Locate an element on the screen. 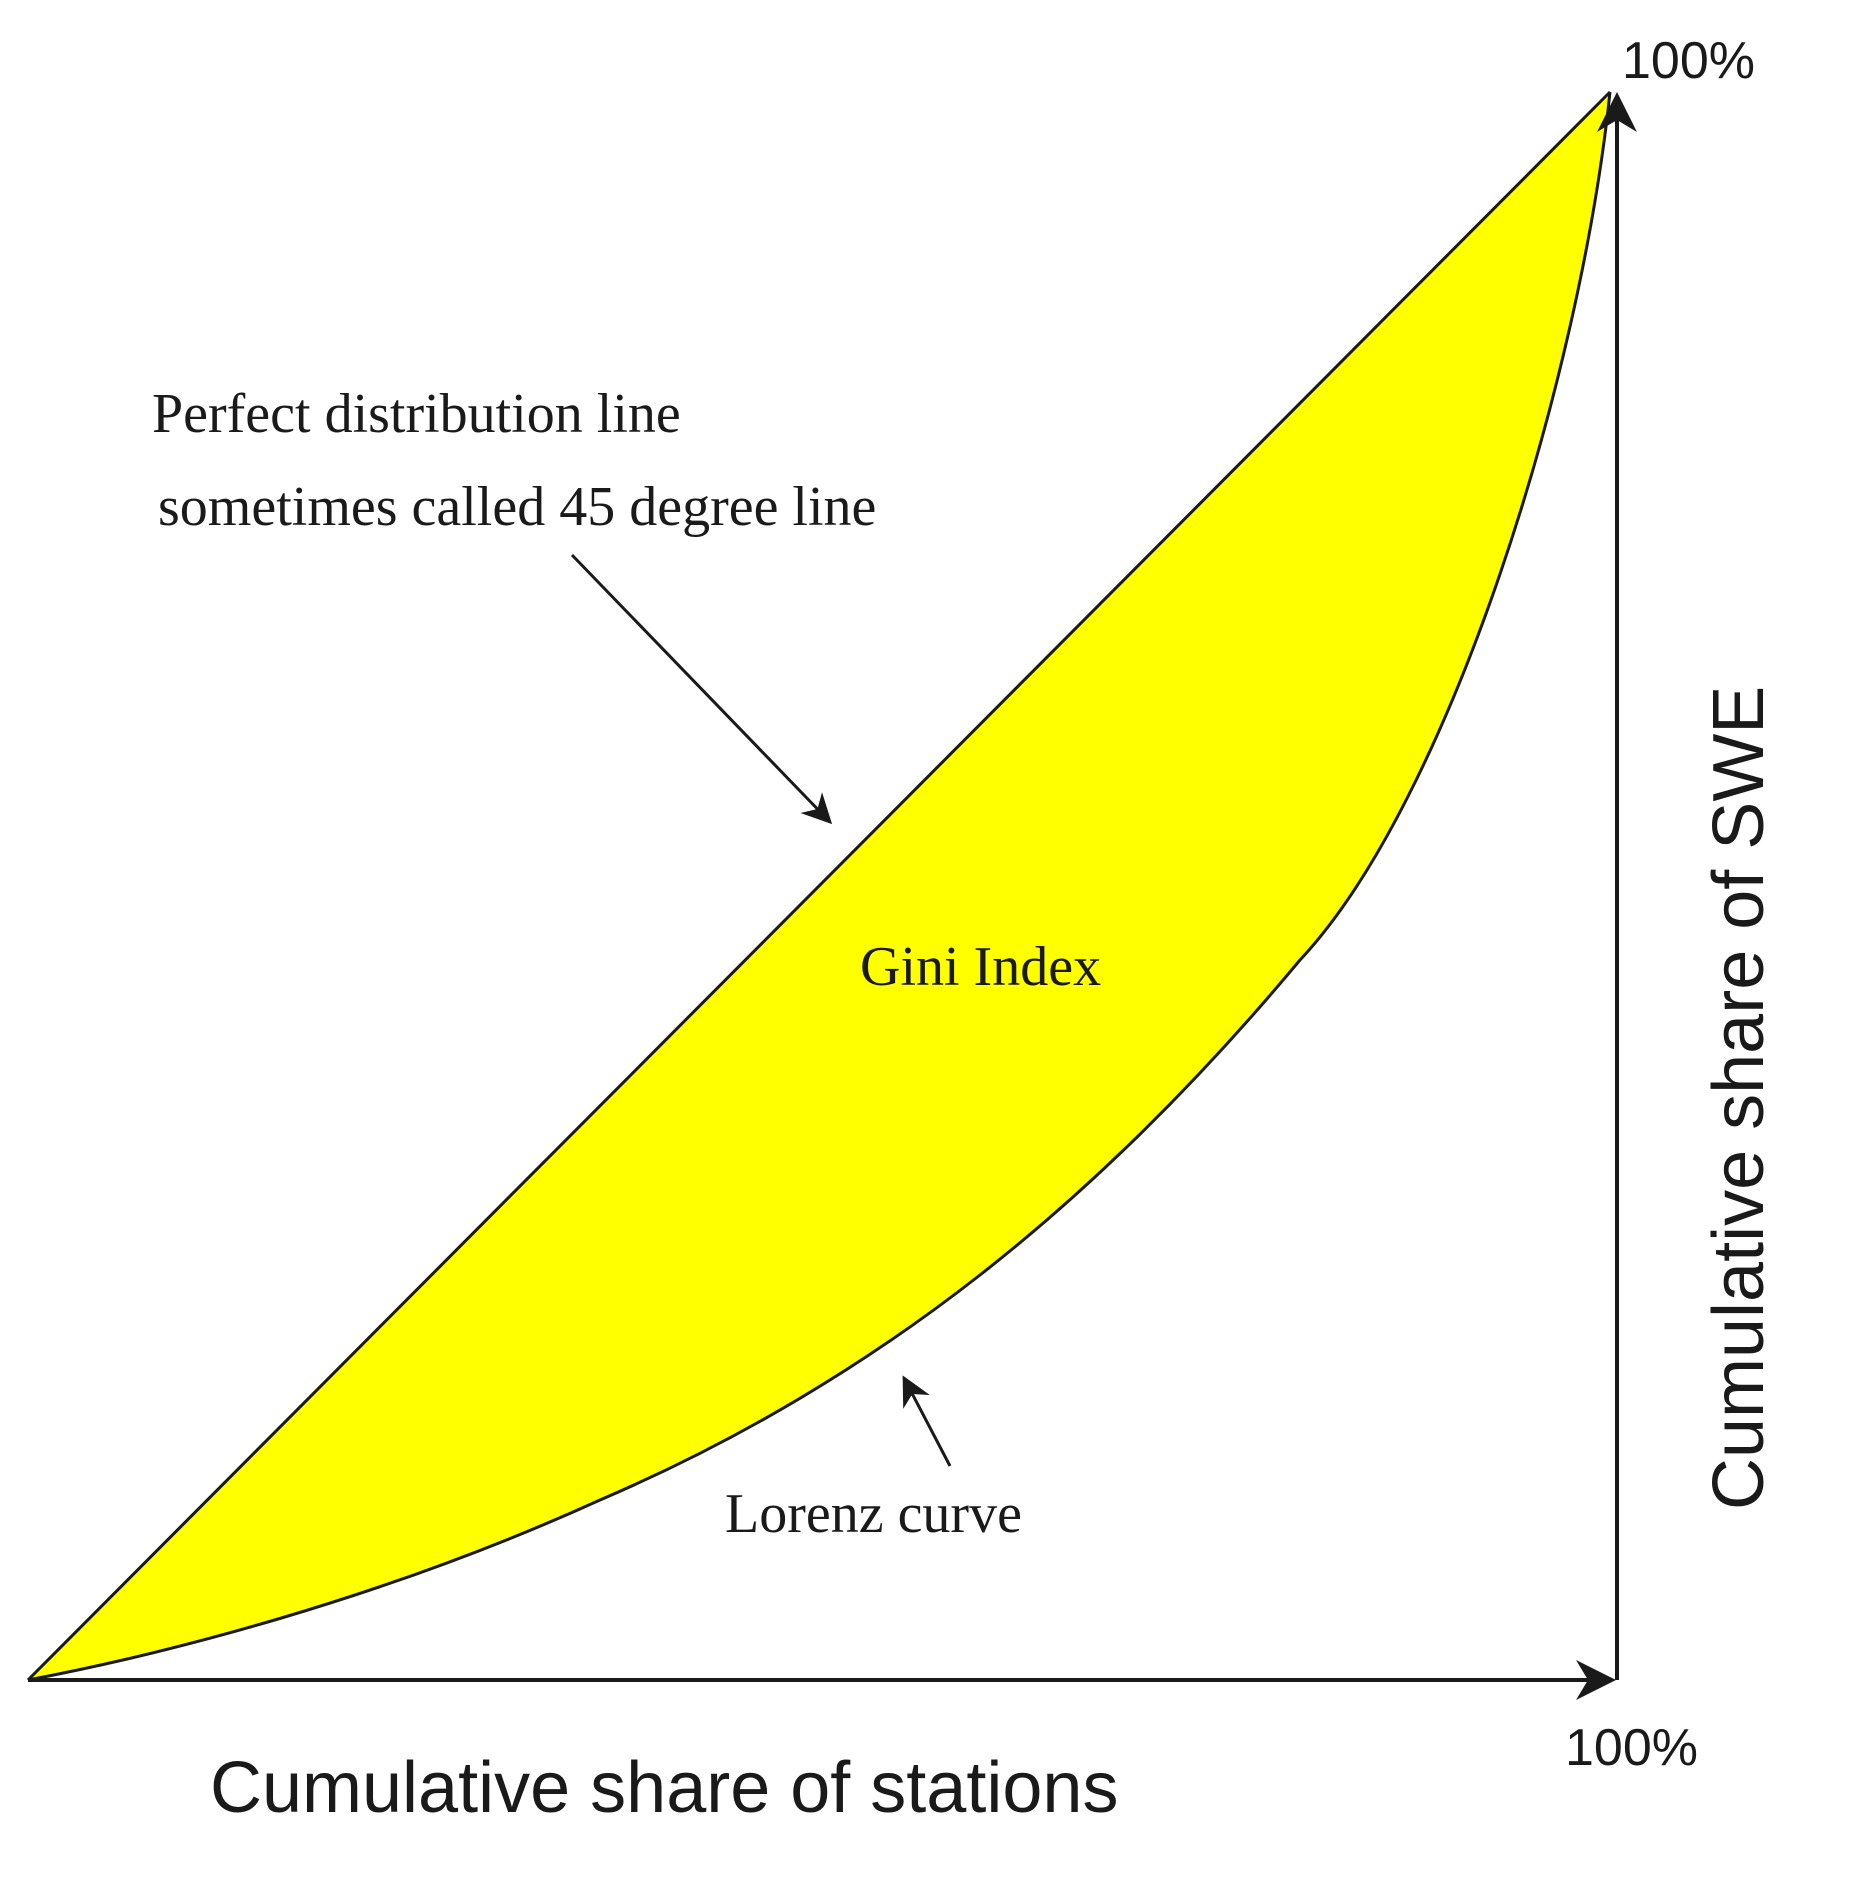  perfect-line-pointer-arrow is located at coordinates (701, 689).